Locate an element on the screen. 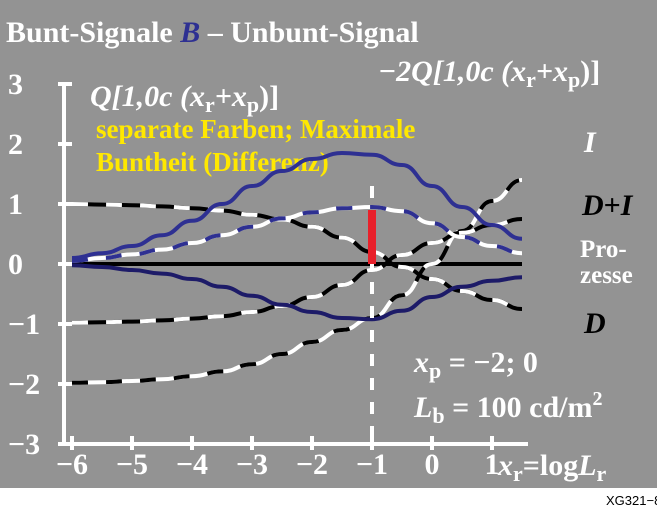 The height and width of the screenshot is (511, 657). y-tick-label: −3 is located at coordinates (24, 444).